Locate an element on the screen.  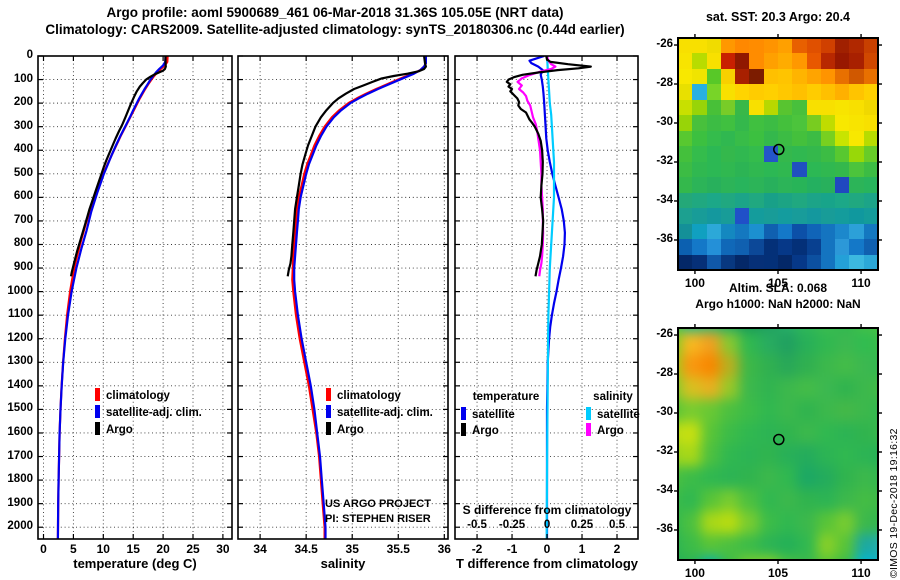
tick-label: 35.5 is located at coordinates (398, 549).